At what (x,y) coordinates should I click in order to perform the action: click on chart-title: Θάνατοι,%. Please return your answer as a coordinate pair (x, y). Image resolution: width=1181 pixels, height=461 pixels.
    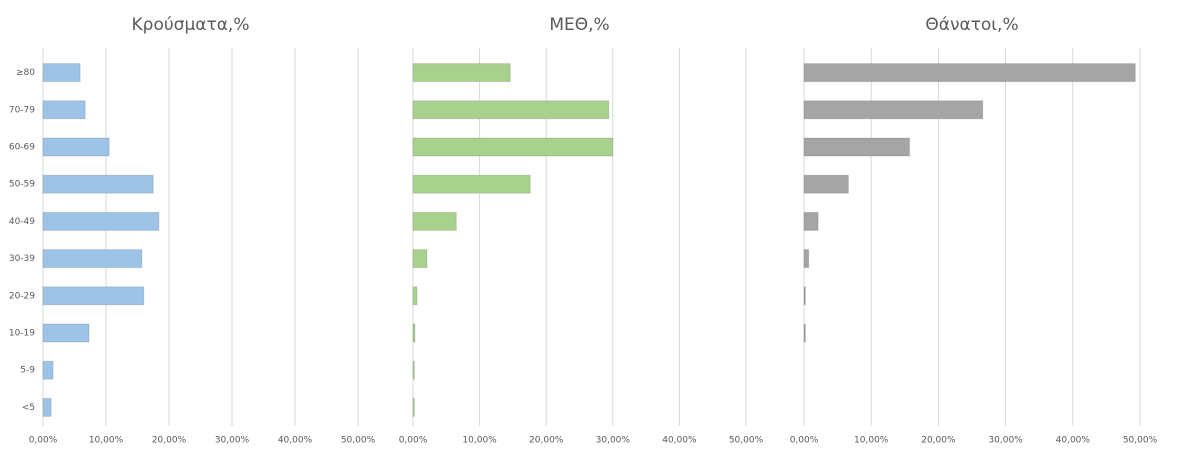
    Looking at the image, I should click on (971, 25).